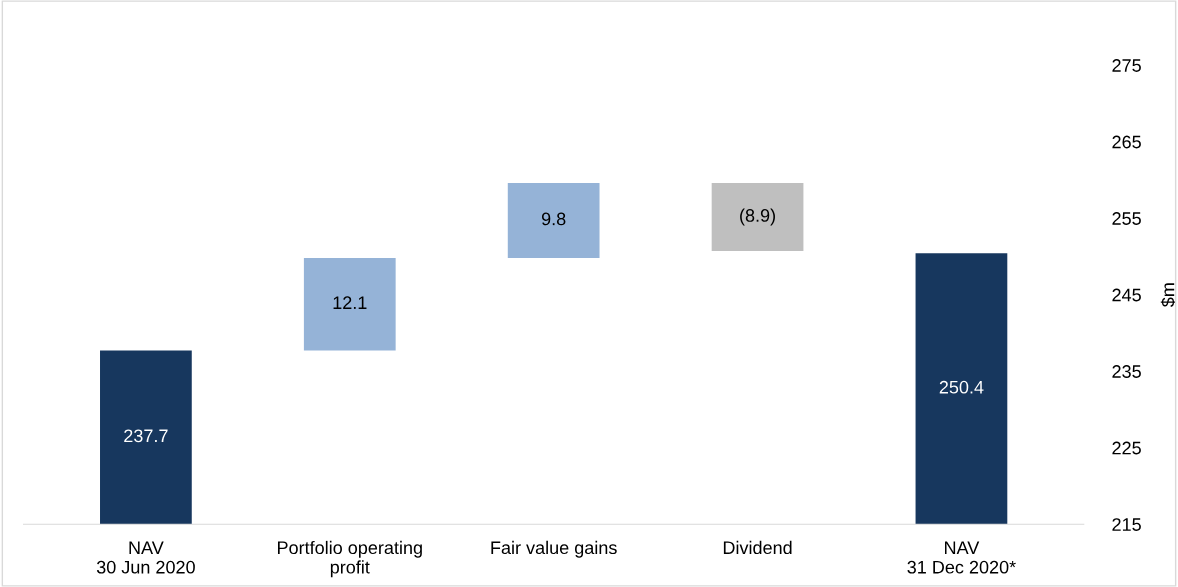  Describe the element at coordinates (554, 549) in the screenshot. I see `x-tick-label: Fair value gains` at that location.